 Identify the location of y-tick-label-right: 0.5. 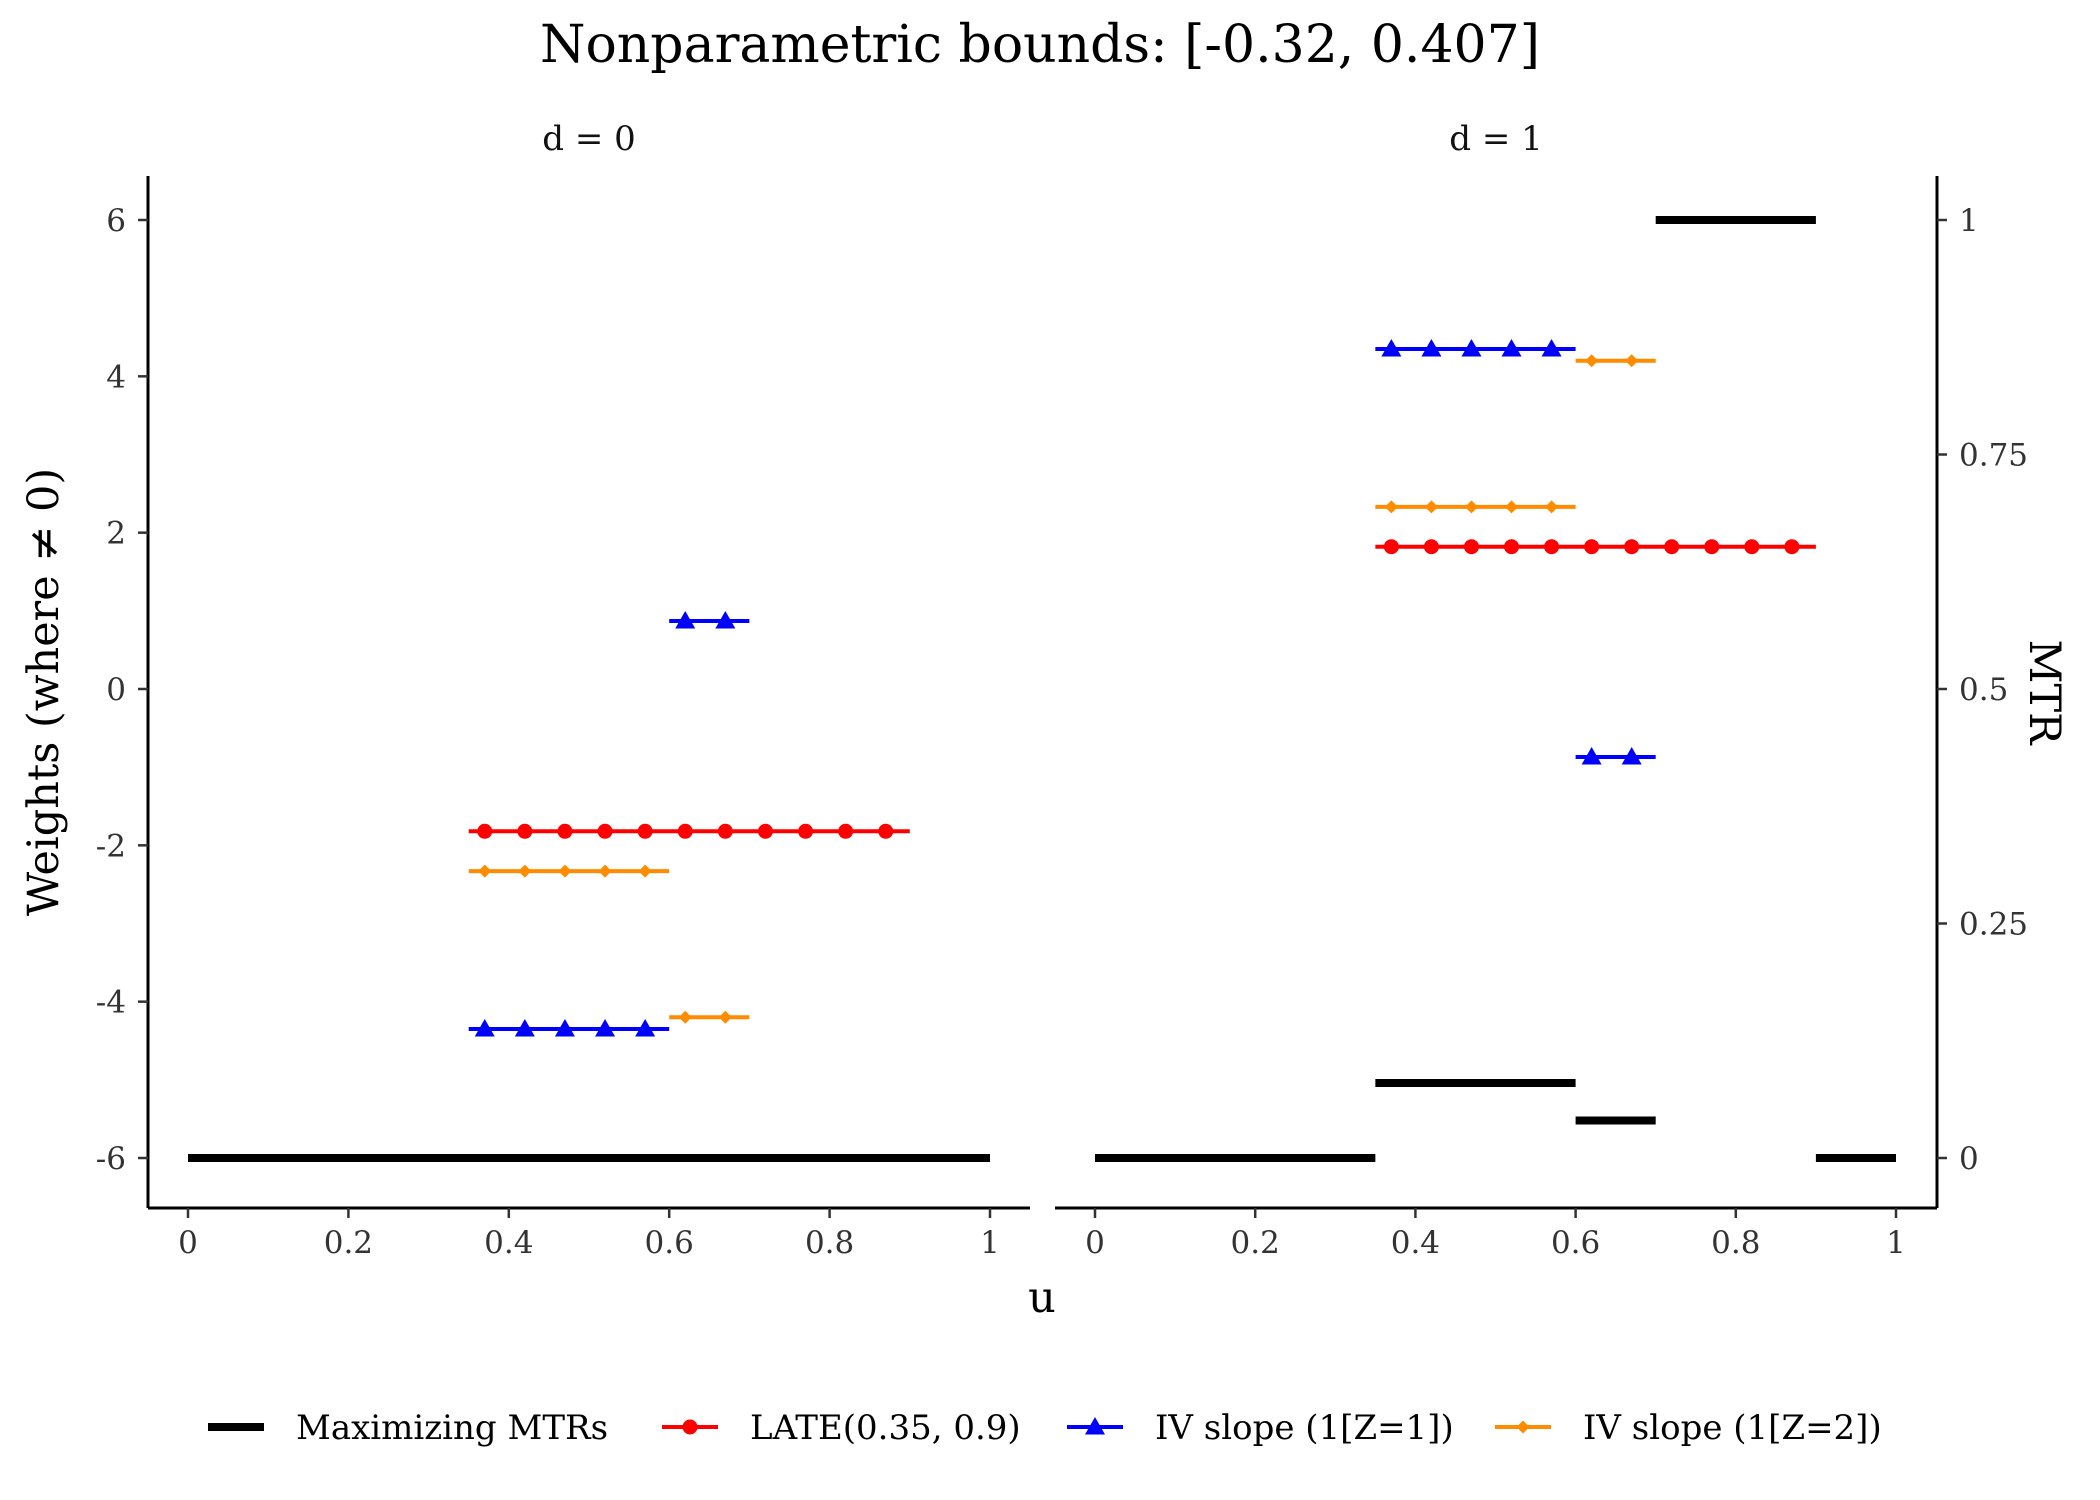
(1983, 690).